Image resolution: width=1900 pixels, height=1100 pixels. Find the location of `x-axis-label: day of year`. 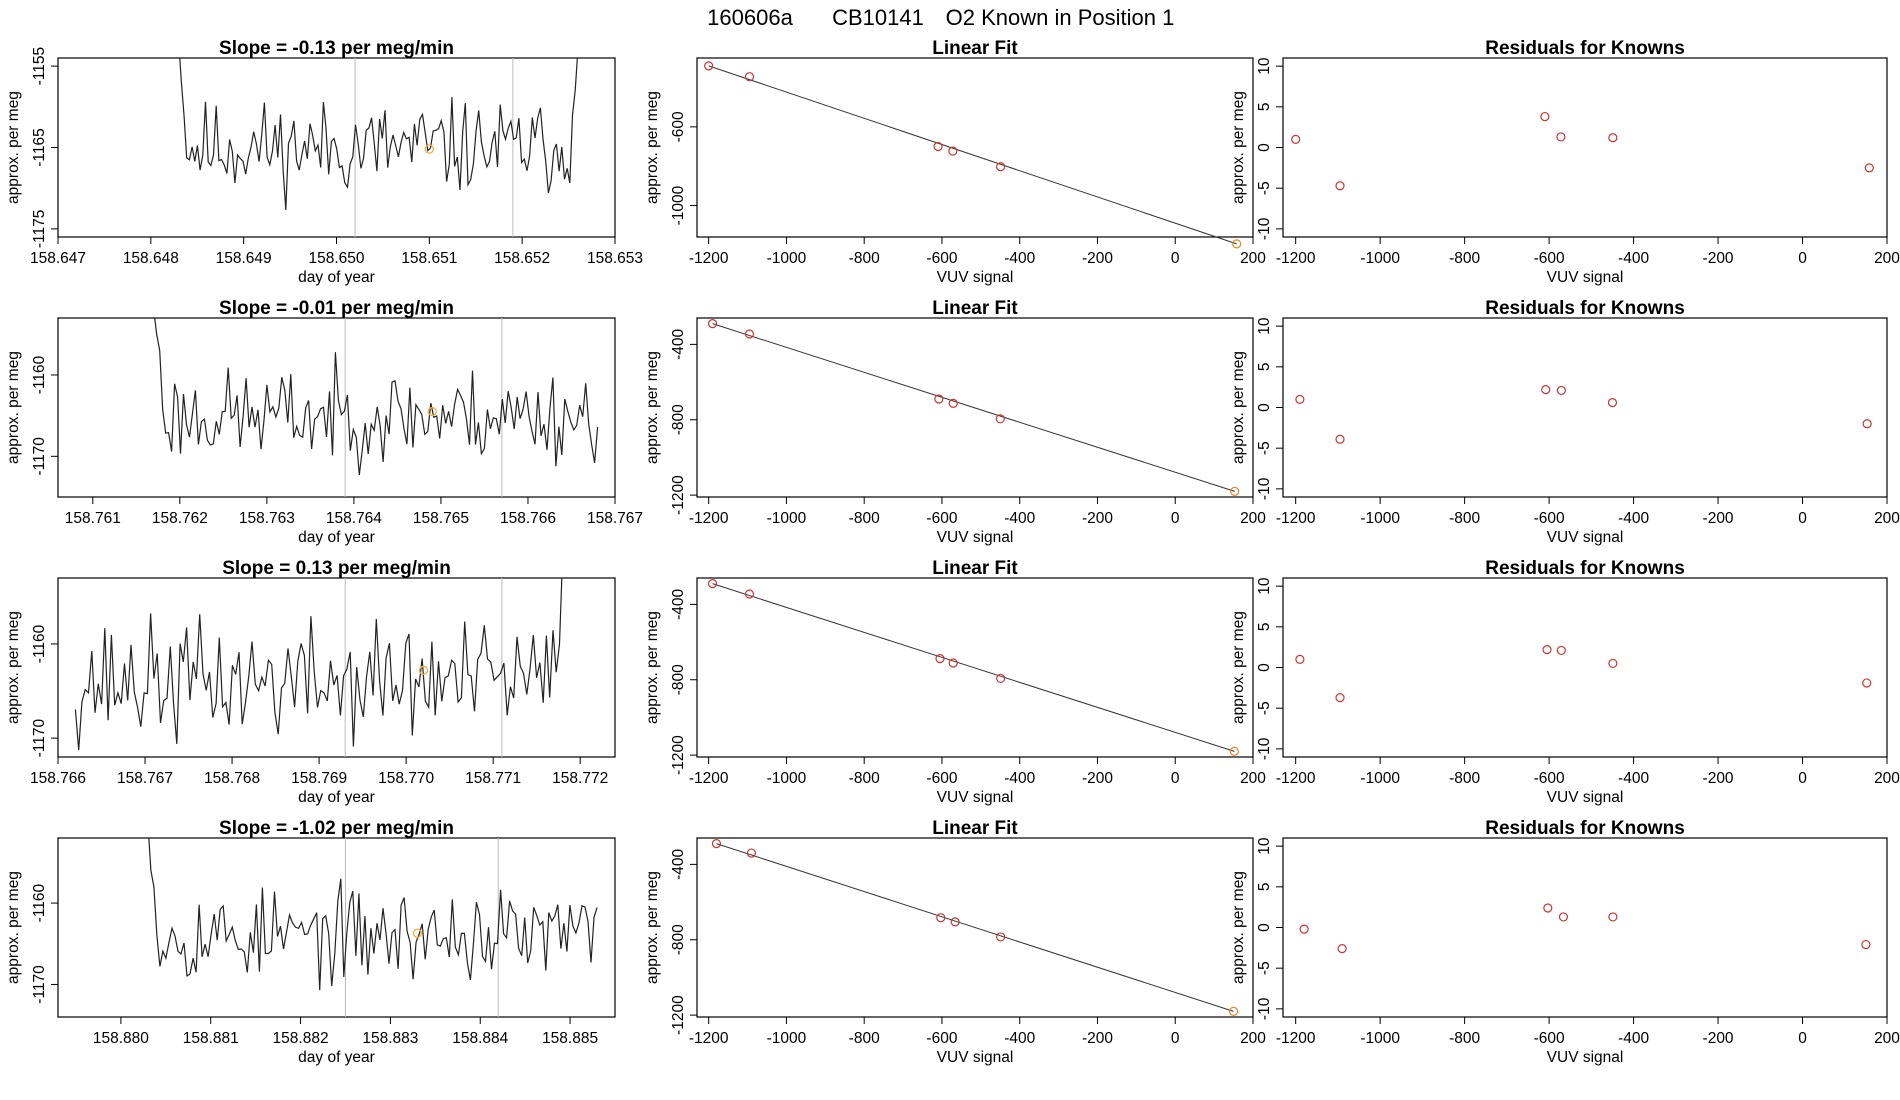

x-axis-label: day of year is located at coordinates (336, 537).